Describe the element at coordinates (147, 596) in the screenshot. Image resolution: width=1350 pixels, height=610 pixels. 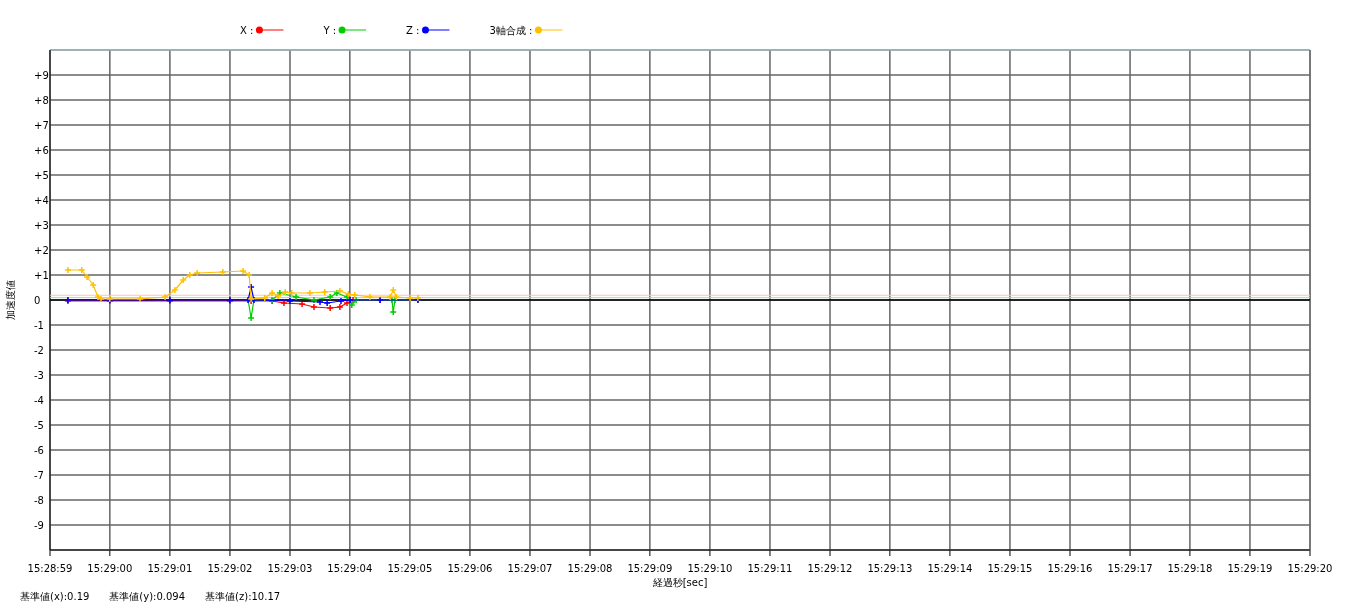
I see `text: 基準値(y):0.094` at that location.